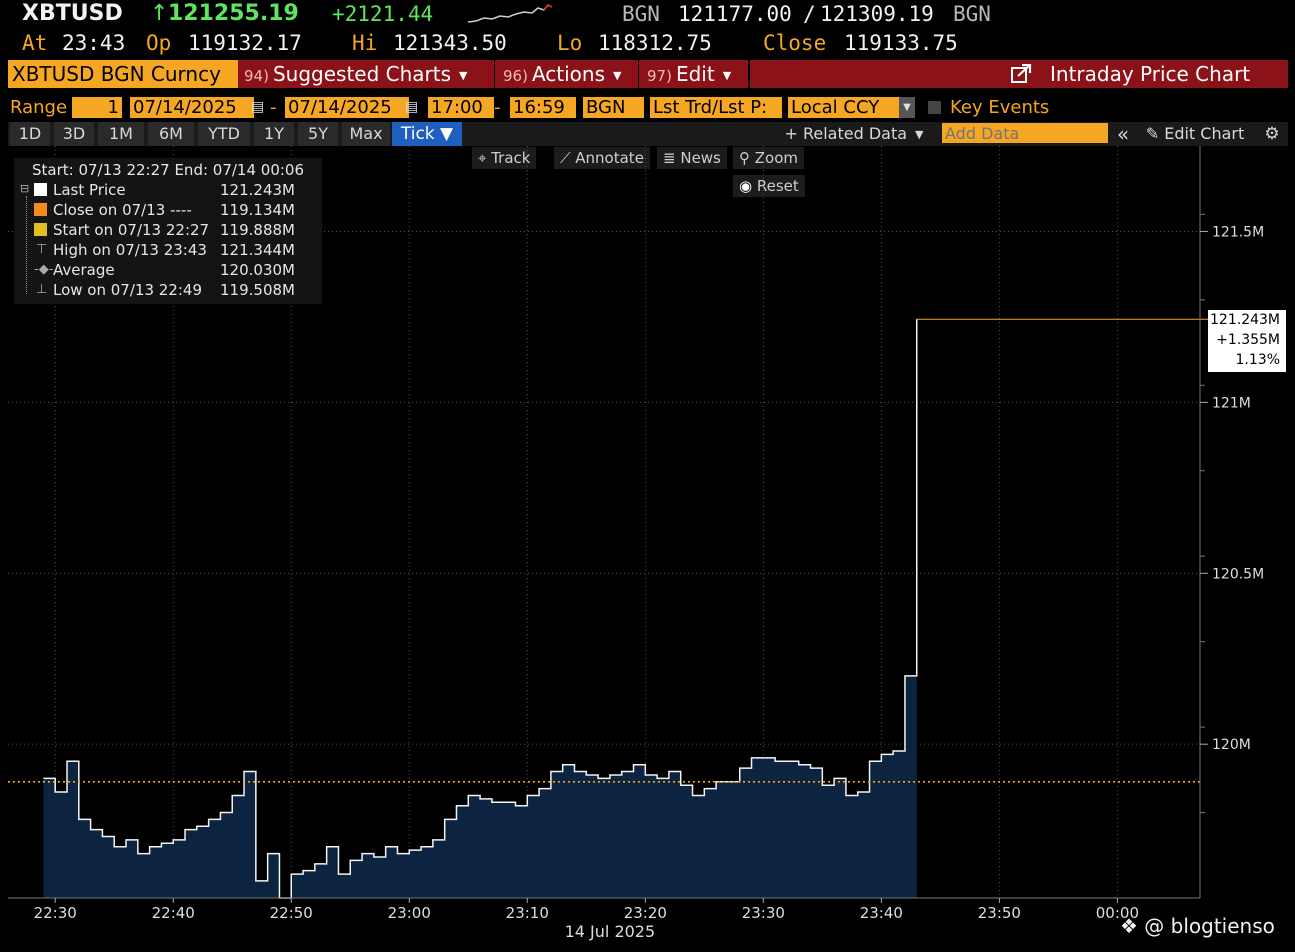 Image resolution: width=1295 pixels, height=952 pixels. I want to click on news-label: News, so click(700, 158).